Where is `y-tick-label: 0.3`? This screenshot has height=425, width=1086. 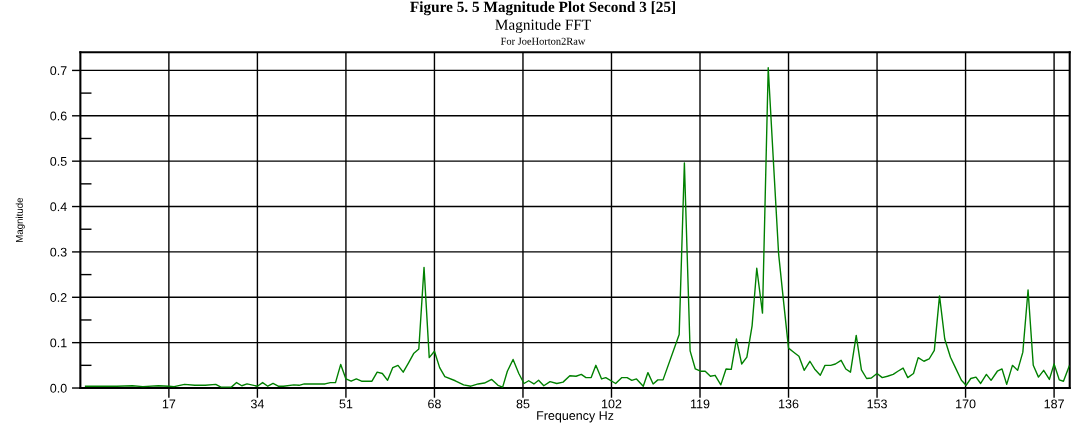
y-tick-label: 0.3 is located at coordinates (58, 252).